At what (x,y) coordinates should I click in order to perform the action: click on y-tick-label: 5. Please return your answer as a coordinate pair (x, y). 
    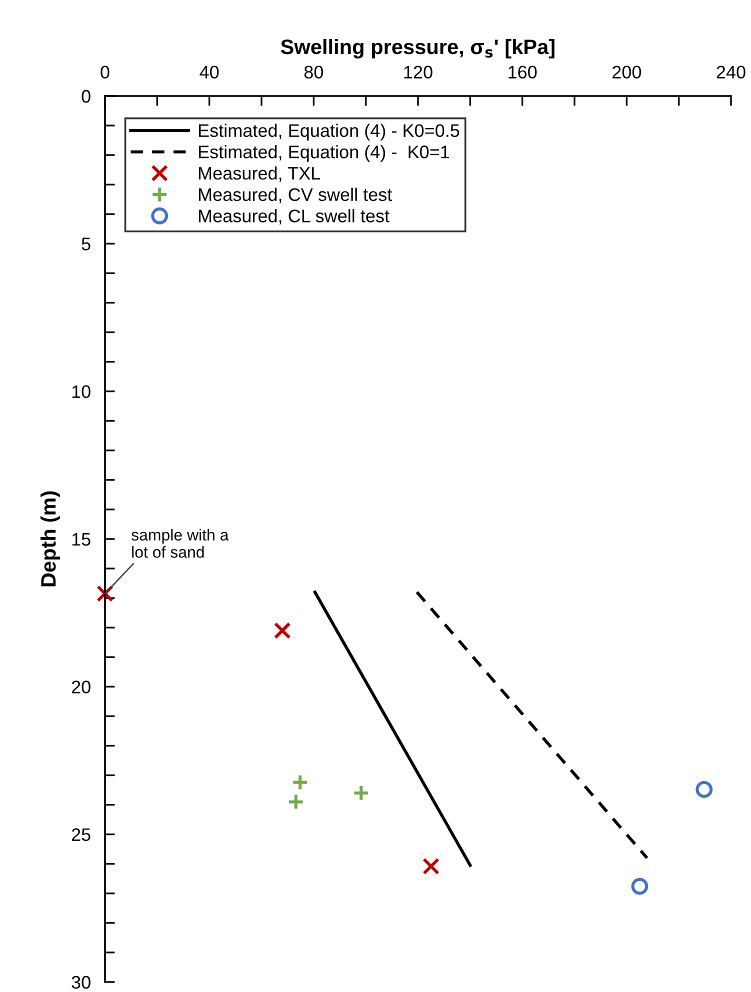
    Looking at the image, I should click on (86, 244).